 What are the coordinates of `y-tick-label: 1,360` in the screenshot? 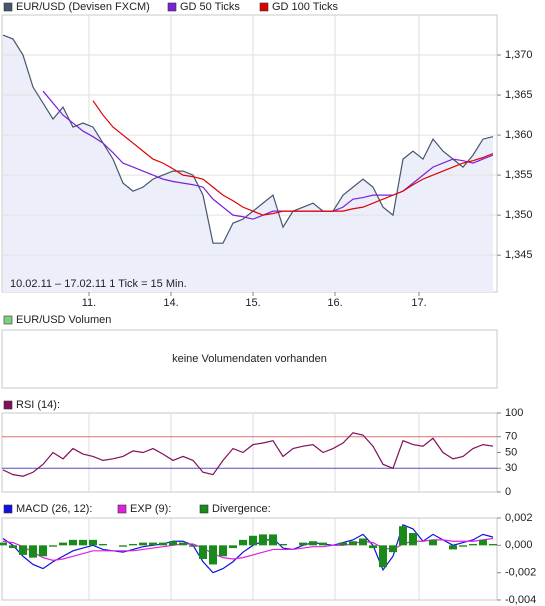 It's located at (519, 135).